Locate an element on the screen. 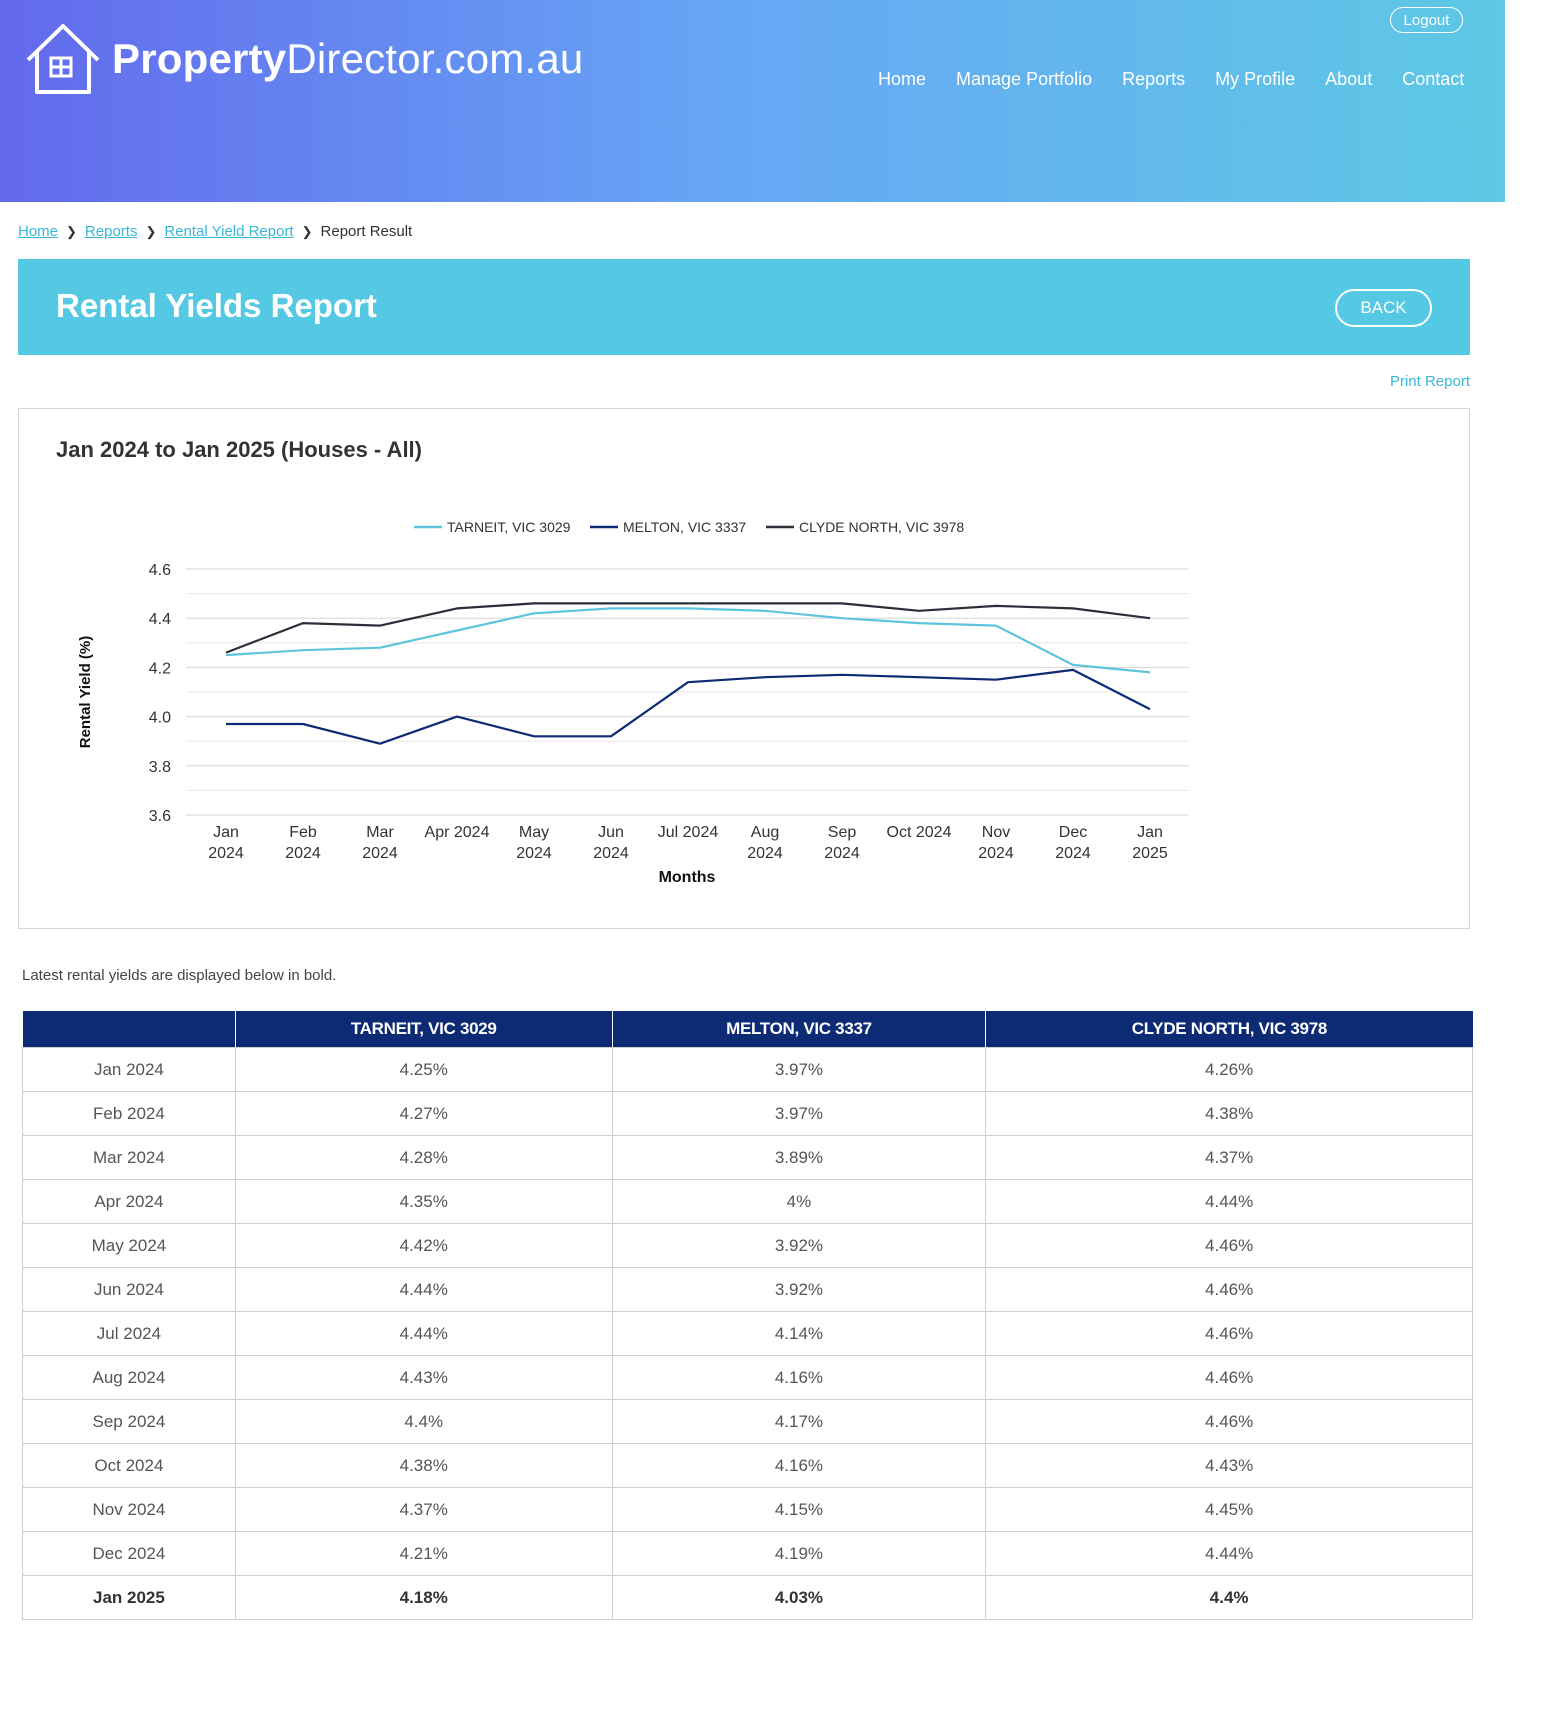 The image size is (1565, 1711). table-row: Feb 2024 4.27% 3.97% 4.38% is located at coordinates (747, 1113).